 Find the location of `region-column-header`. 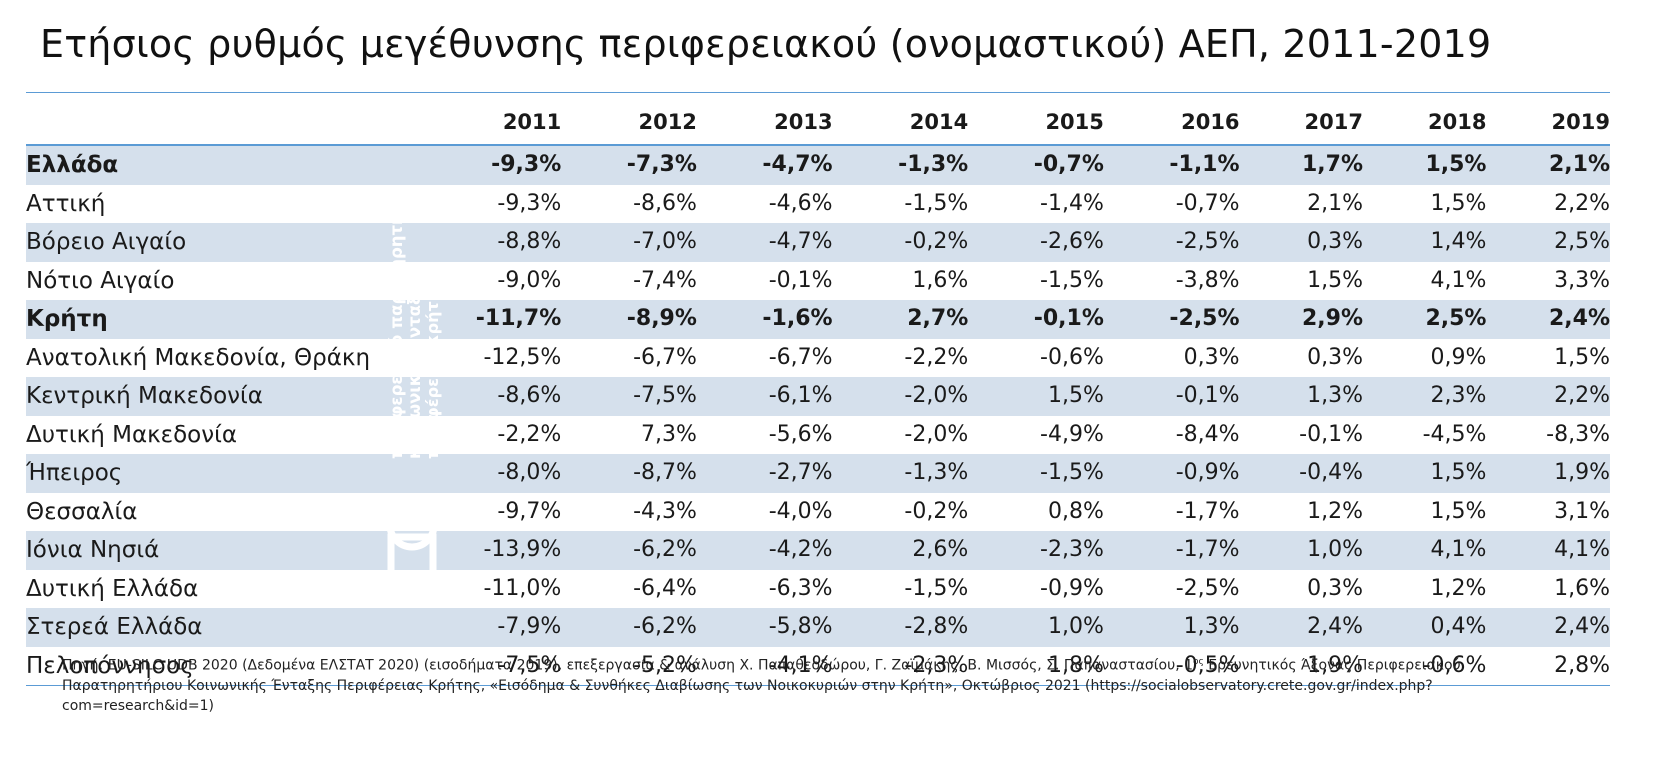

region-column-header is located at coordinates (211, 123).